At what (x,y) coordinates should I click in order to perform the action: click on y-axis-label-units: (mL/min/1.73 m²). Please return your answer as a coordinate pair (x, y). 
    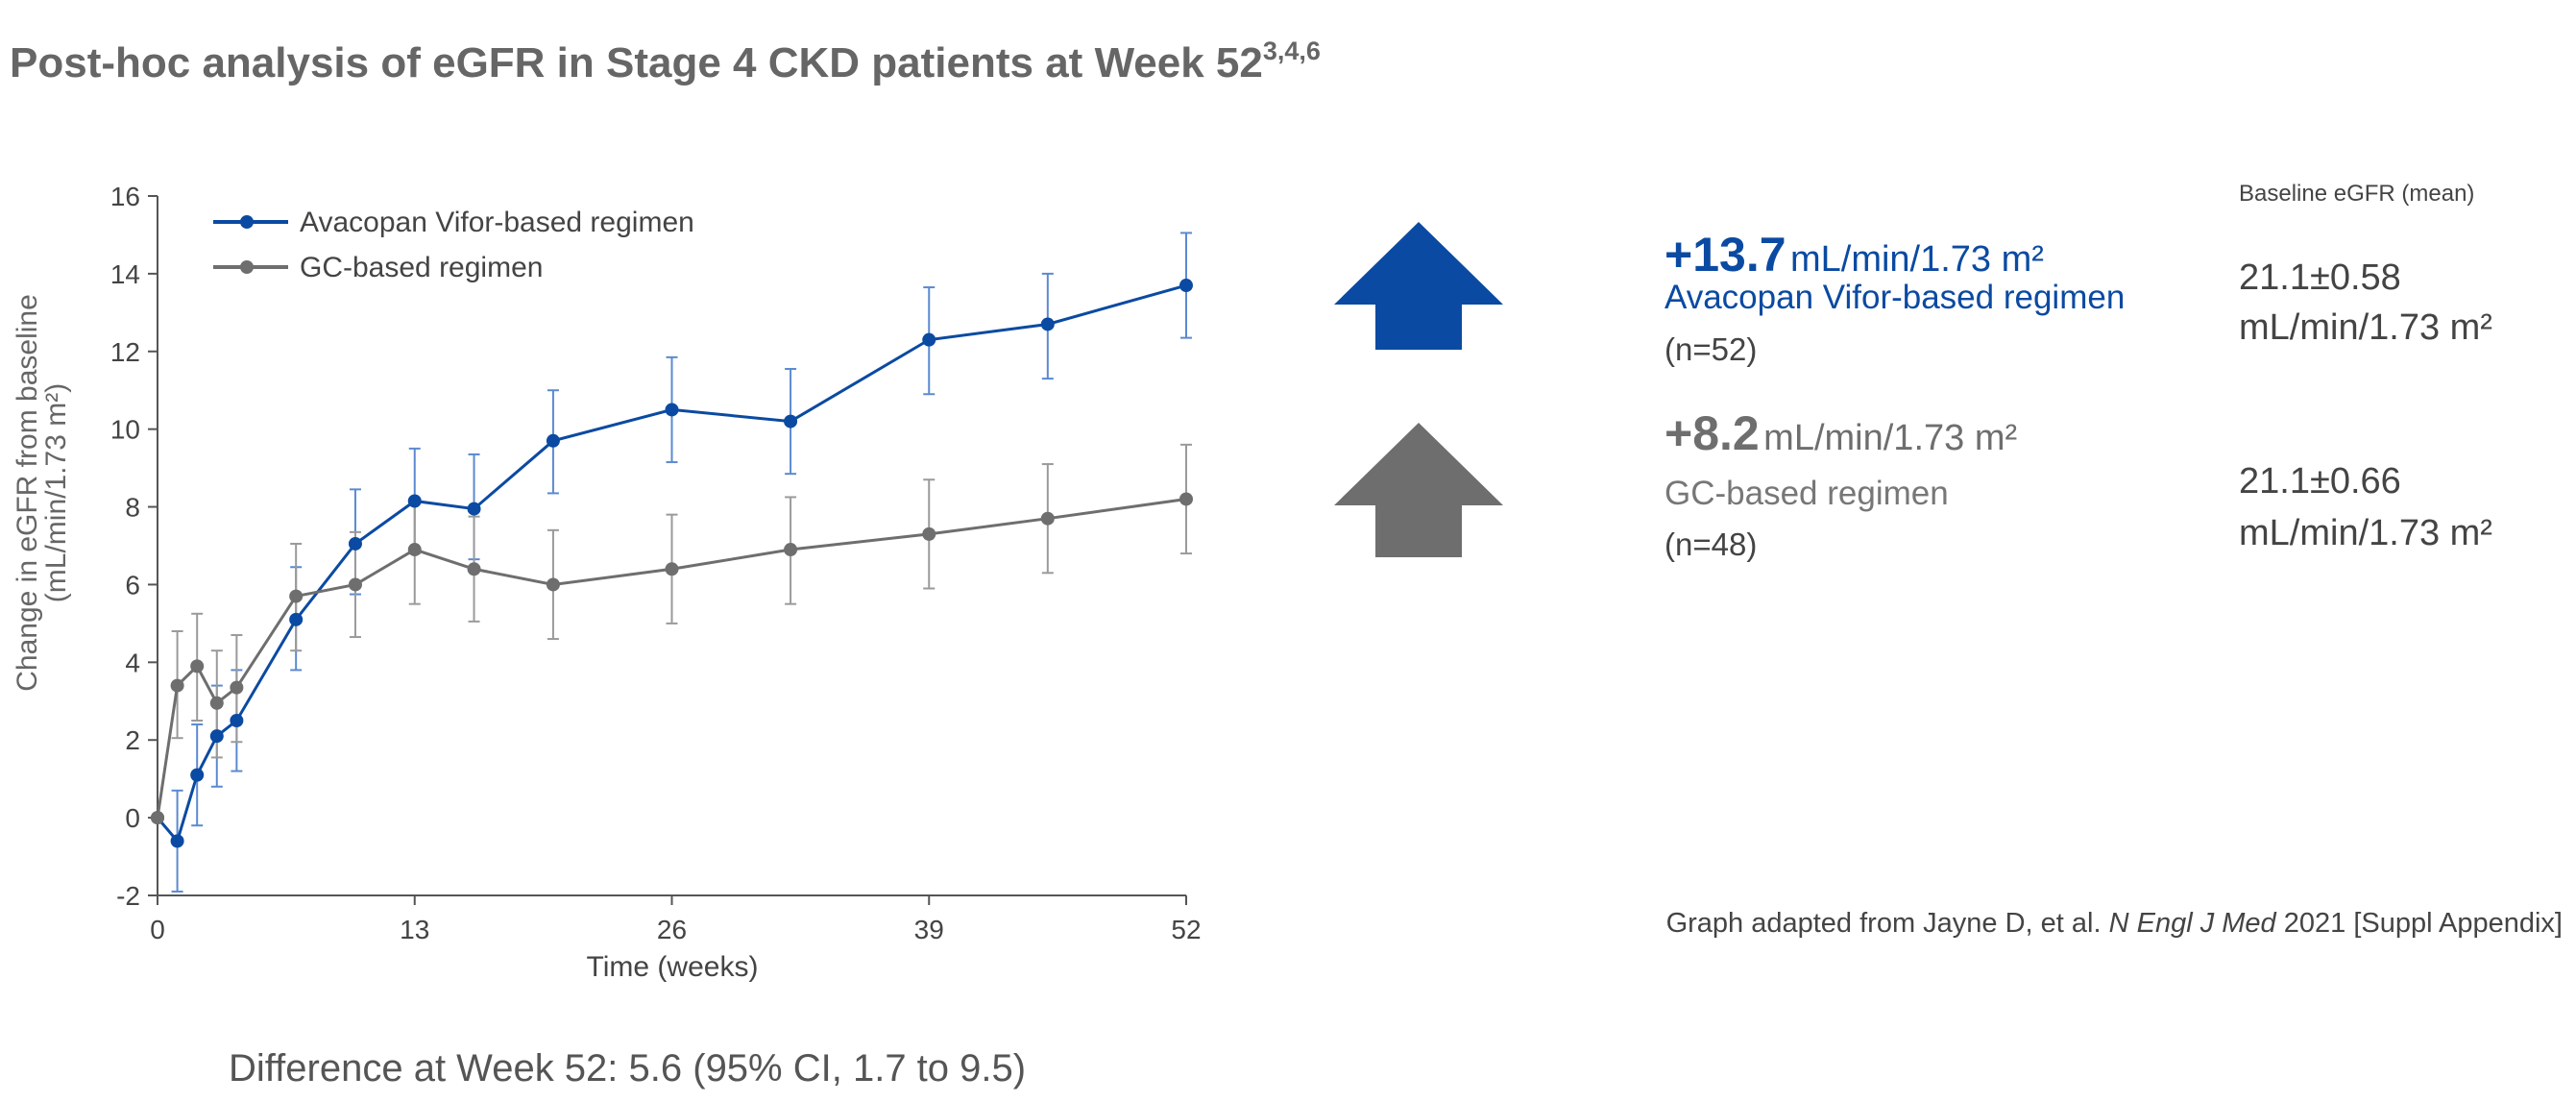
    Looking at the image, I should click on (56, 492).